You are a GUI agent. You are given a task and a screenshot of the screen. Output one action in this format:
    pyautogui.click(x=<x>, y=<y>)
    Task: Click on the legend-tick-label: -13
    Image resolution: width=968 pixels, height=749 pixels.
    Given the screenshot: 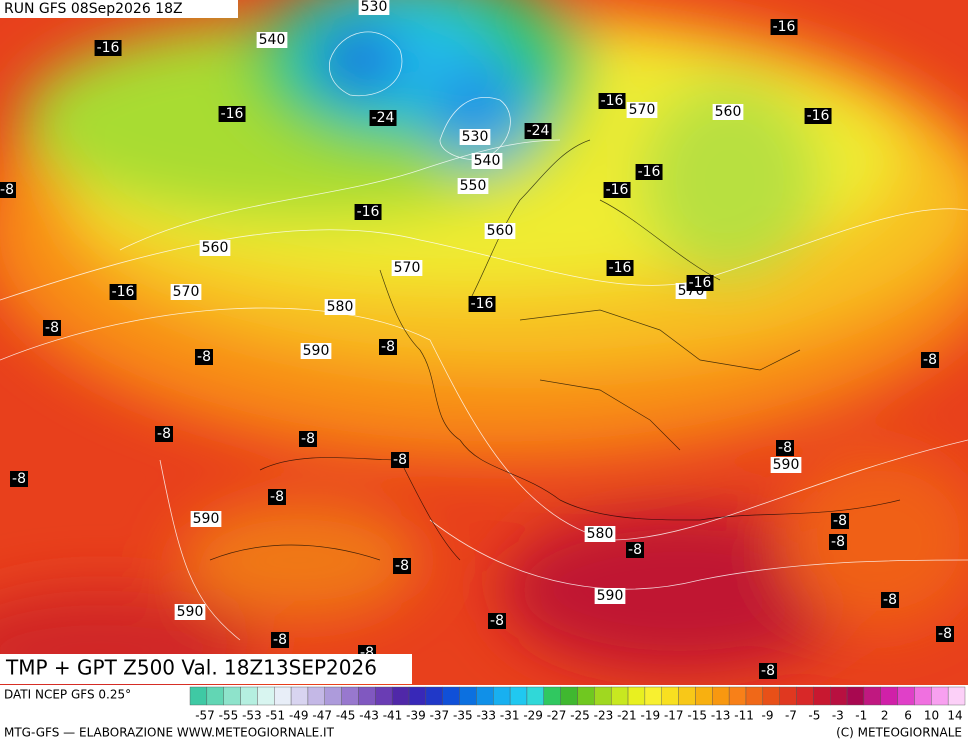 What is the action you would take?
    pyautogui.click(x=721, y=716)
    